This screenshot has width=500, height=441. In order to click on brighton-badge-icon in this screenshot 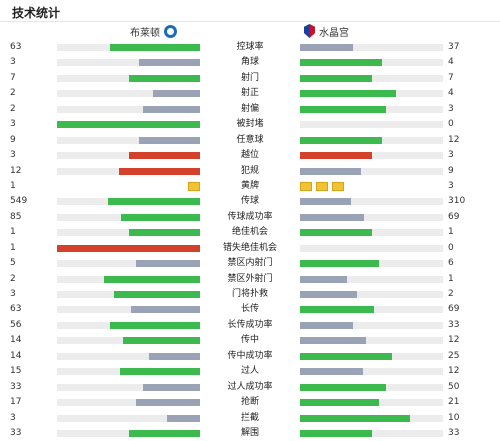, I will do `click(170, 31)`.